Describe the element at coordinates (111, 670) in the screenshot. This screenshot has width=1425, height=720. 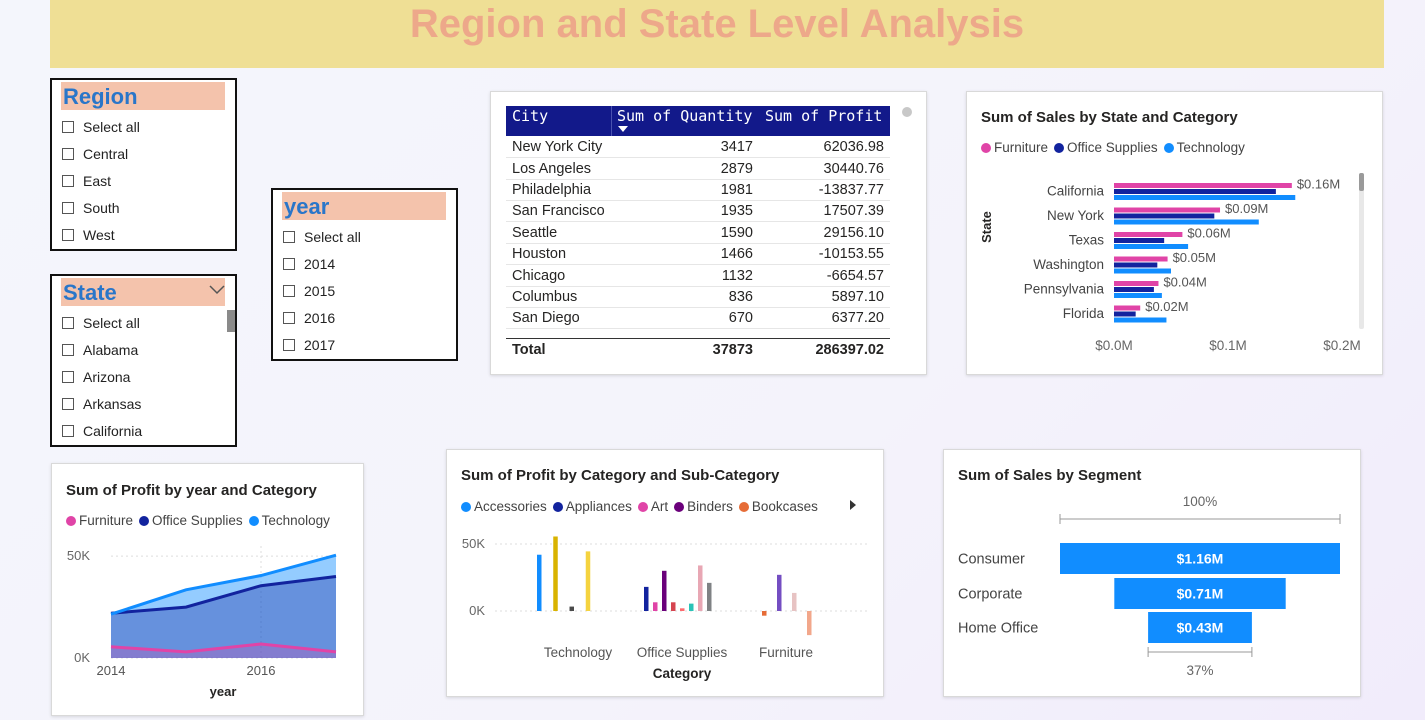
I see `x-tick-label: 2014` at that location.